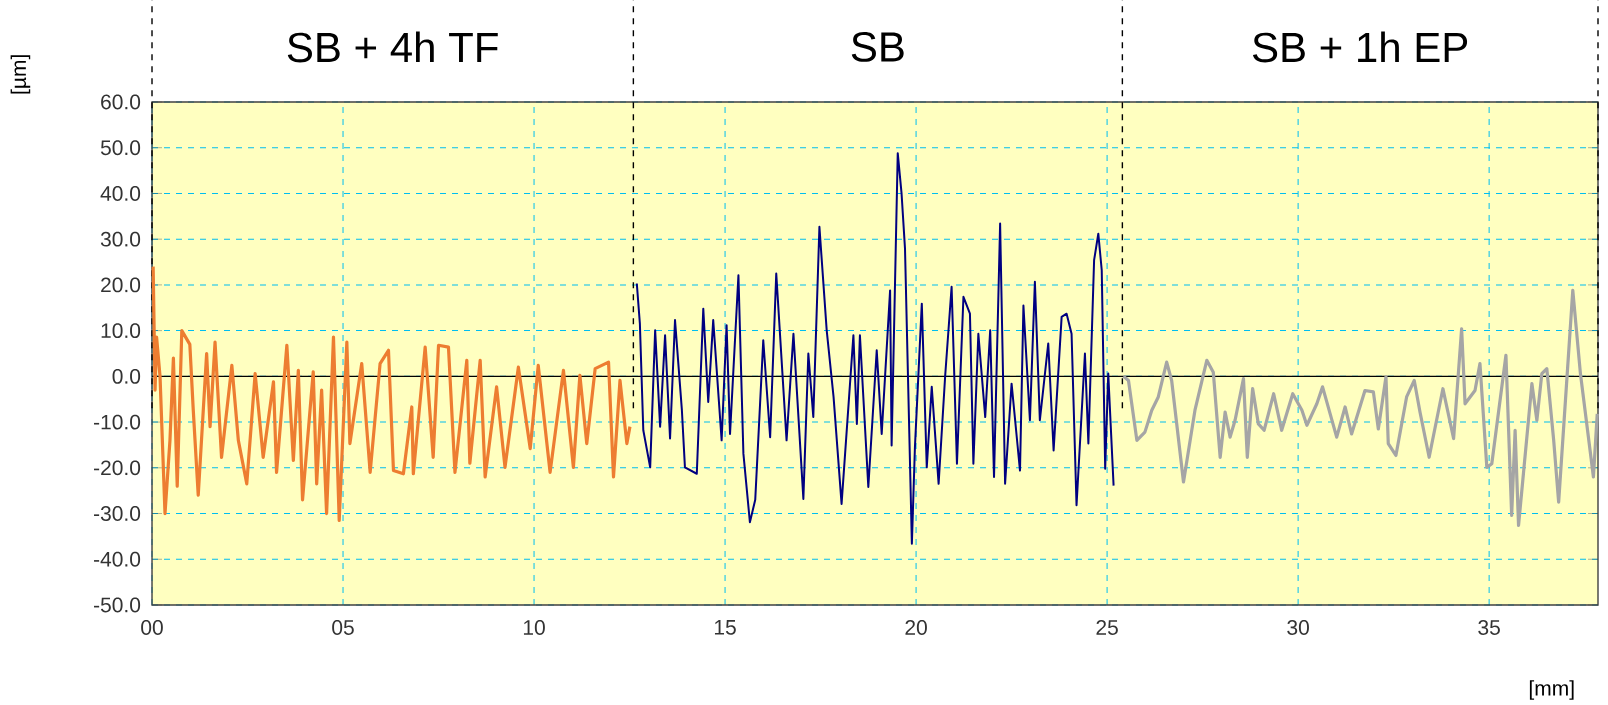  Describe the element at coordinates (117, 513) in the screenshot. I see `y-tick-label: -30.0` at that location.